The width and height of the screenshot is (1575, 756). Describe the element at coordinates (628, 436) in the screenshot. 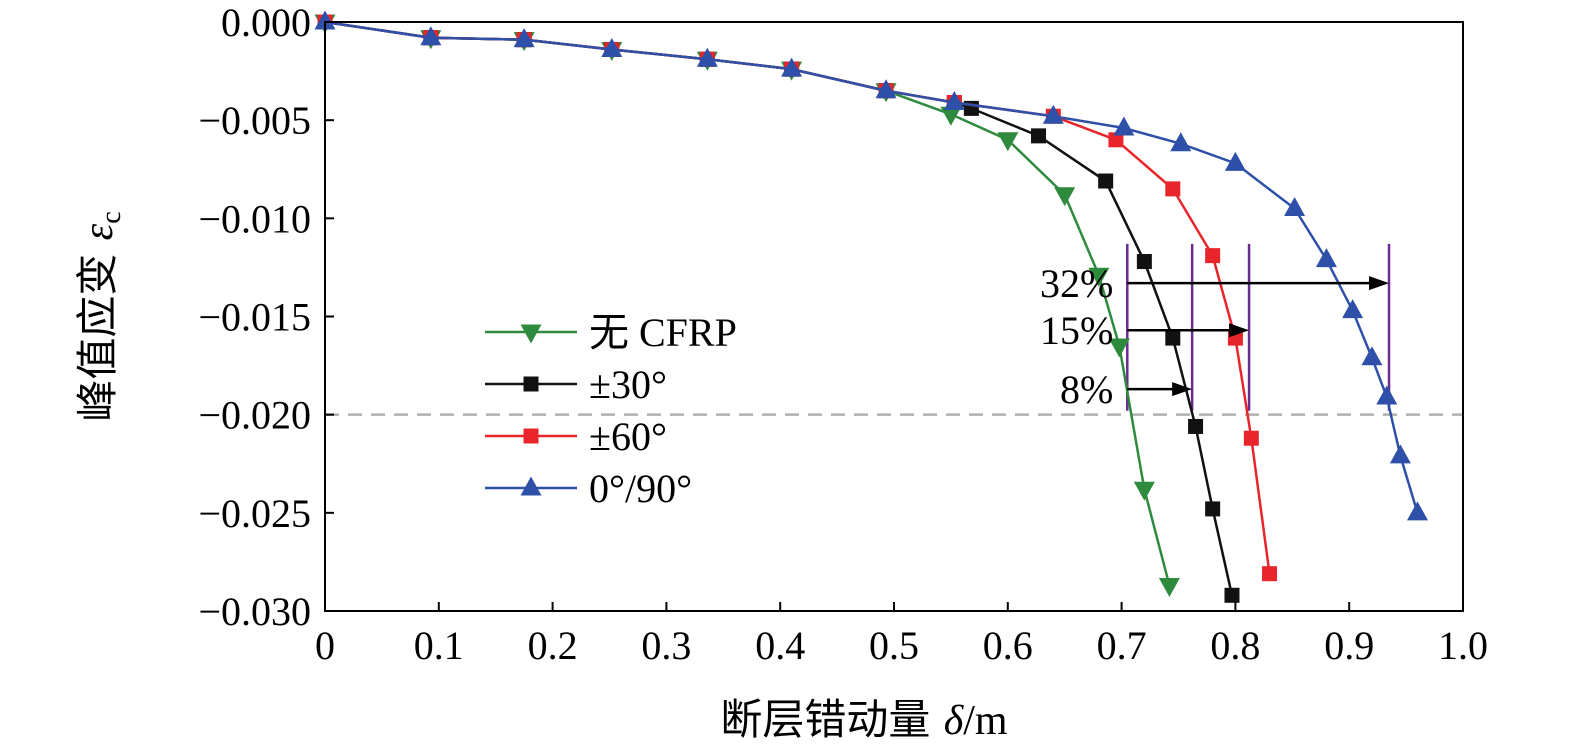

I see `legend-label: ±60°` at that location.